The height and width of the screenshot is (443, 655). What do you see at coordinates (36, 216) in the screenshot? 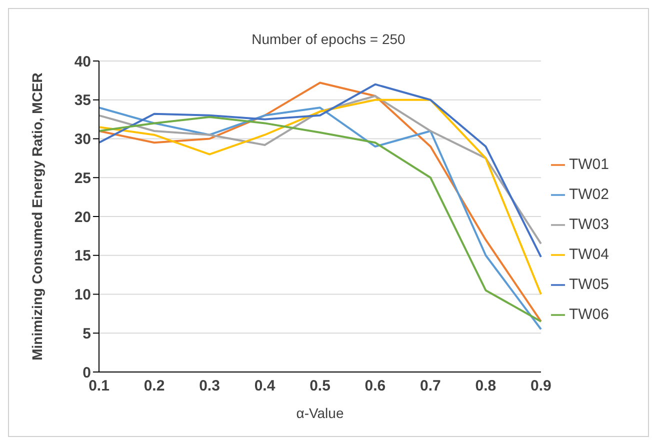
I see `y-axis-title: Minimizing Consumed Energy Ratio, MCER` at bounding box center [36, 216].